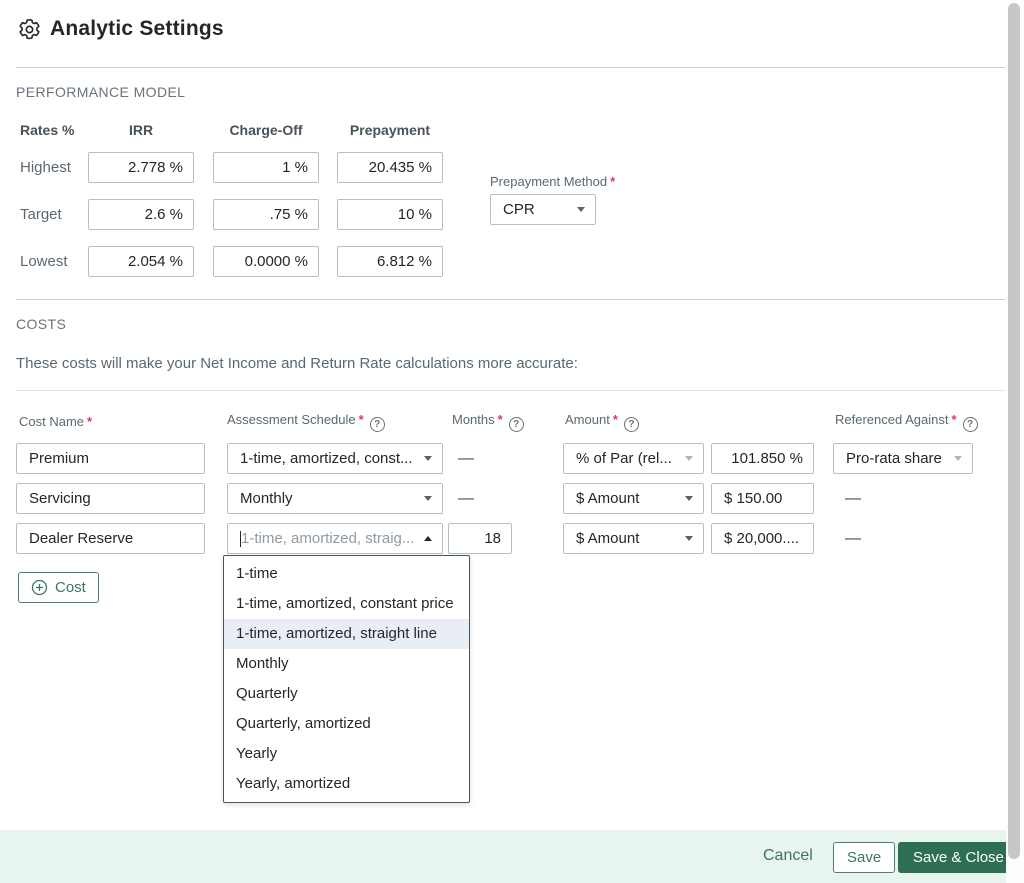  What do you see at coordinates (47, 130) in the screenshot?
I see `rates-corner-label: Rates %` at bounding box center [47, 130].